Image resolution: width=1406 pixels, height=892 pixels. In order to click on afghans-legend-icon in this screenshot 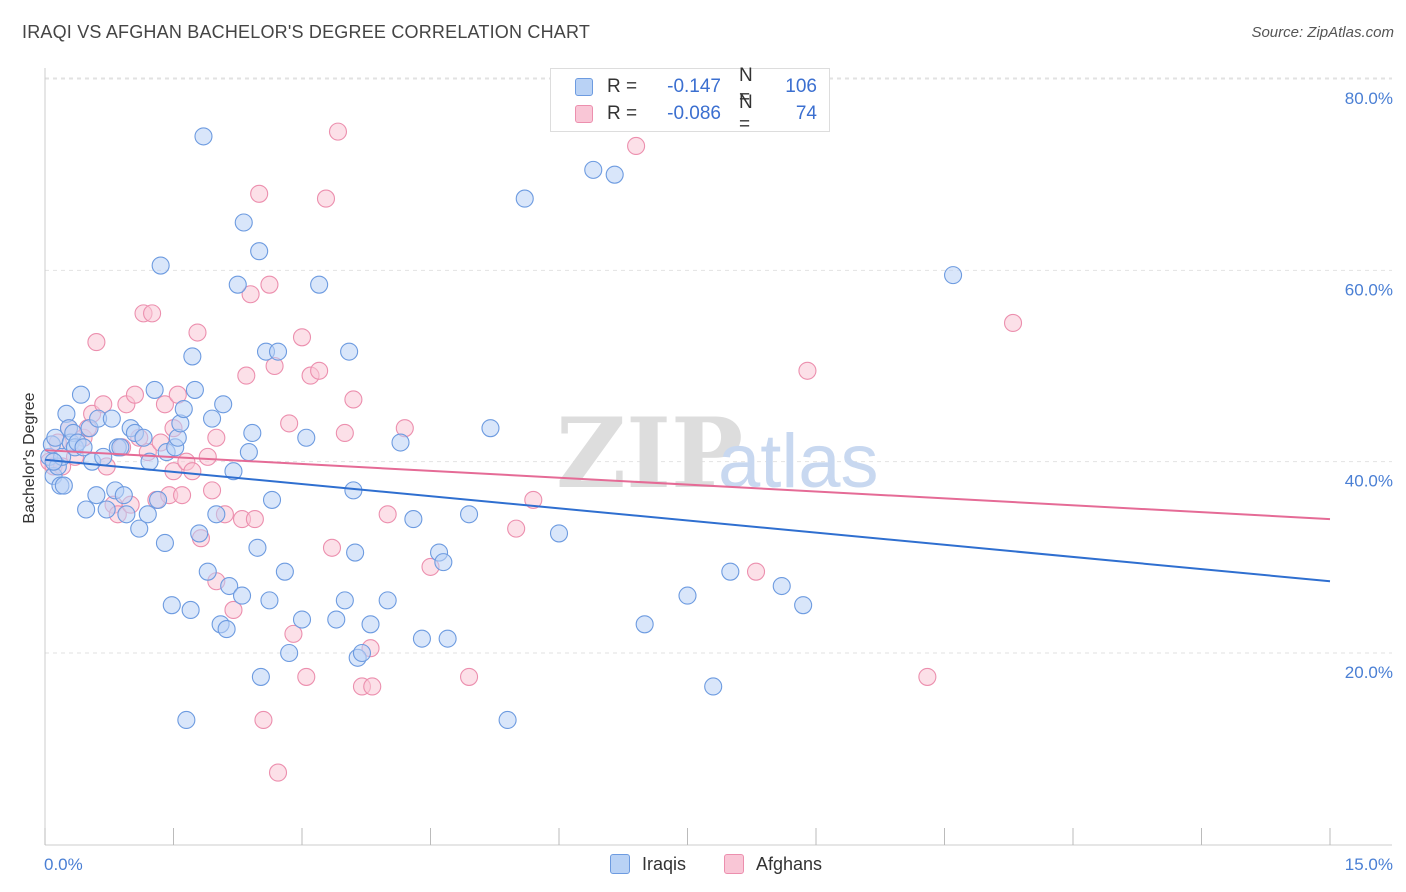, I will do `click(734, 864)`.